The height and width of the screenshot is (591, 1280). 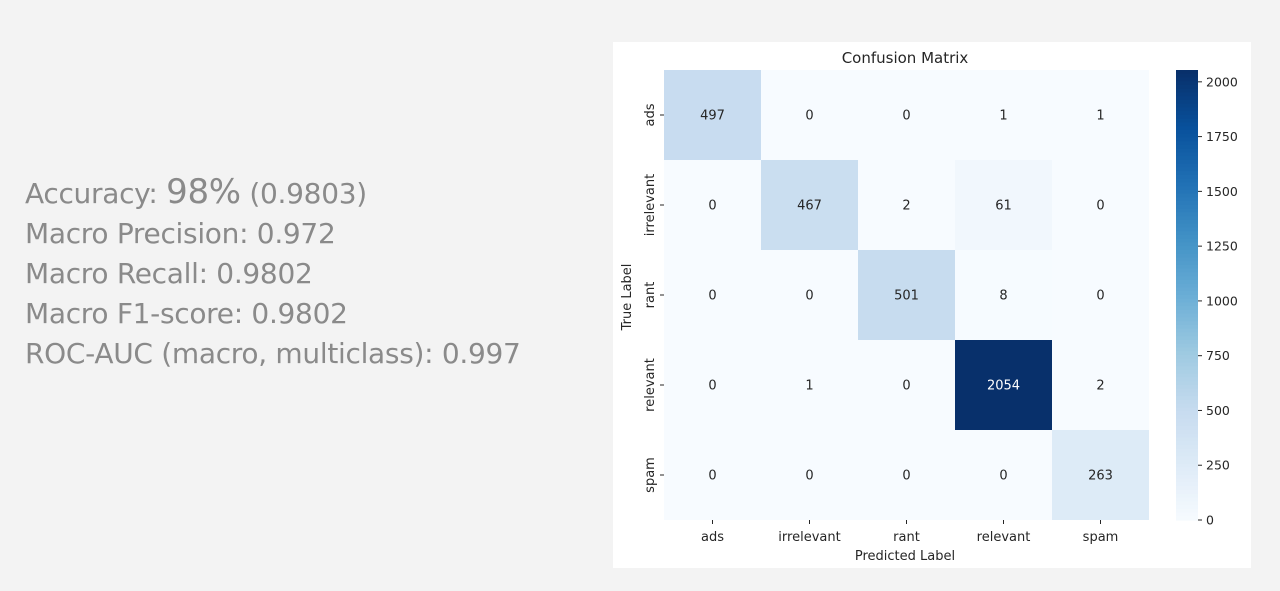 I want to click on cell-value-label: 1, so click(x=1003, y=116).